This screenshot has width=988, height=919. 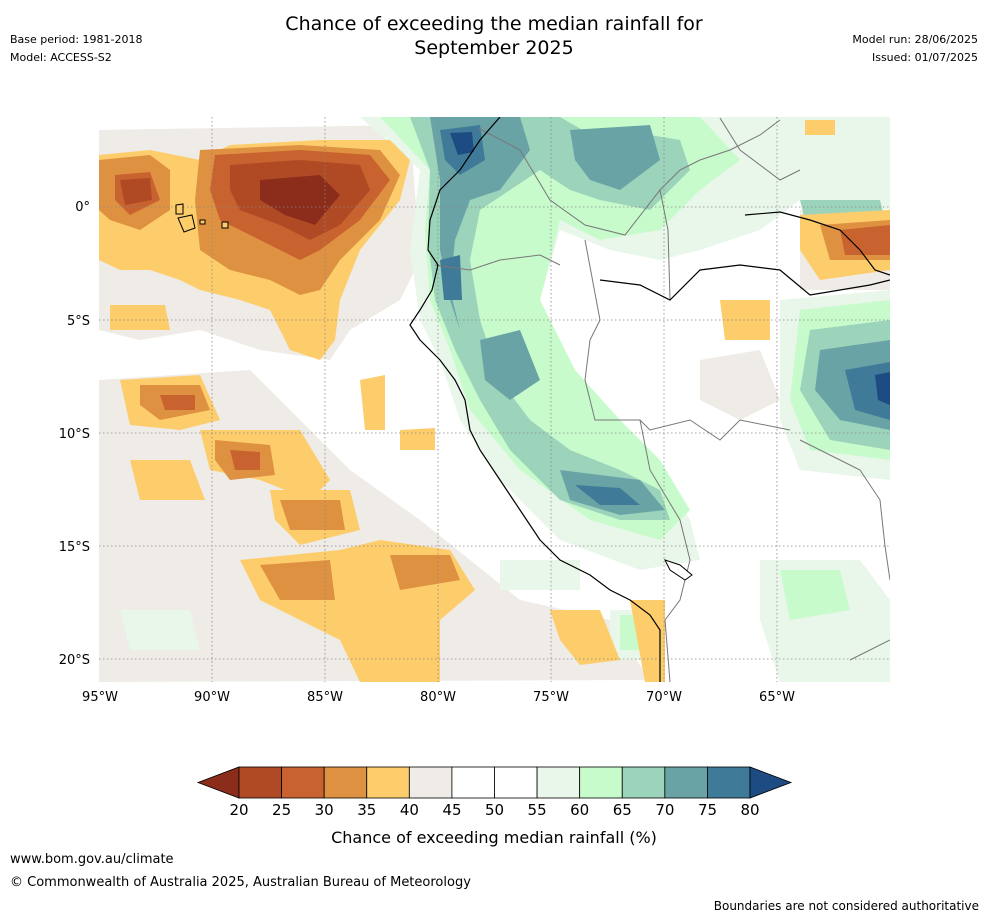 I want to click on colorbar-tick: 60, so click(x=579, y=810).